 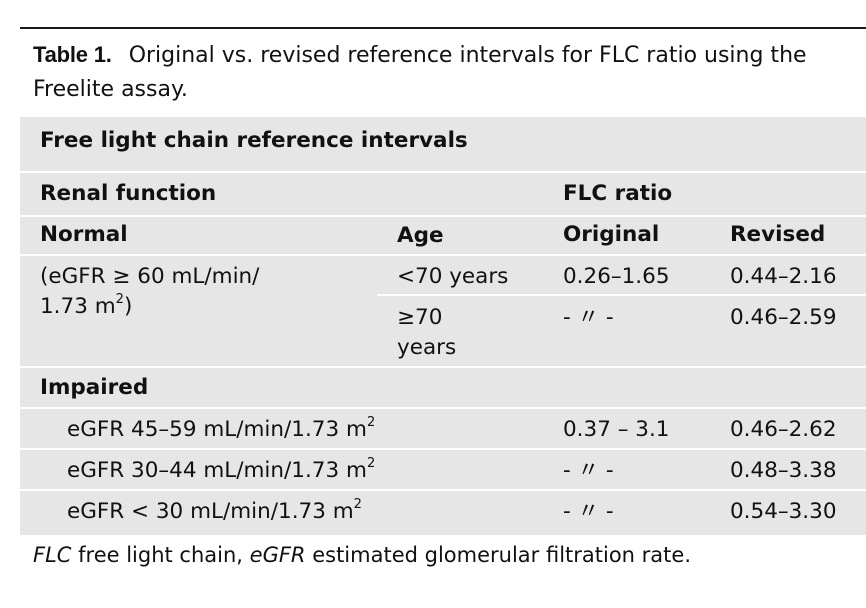 What do you see at coordinates (588, 470) in the screenshot?
I see `impaired-row2-original: - 〃 -` at bounding box center [588, 470].